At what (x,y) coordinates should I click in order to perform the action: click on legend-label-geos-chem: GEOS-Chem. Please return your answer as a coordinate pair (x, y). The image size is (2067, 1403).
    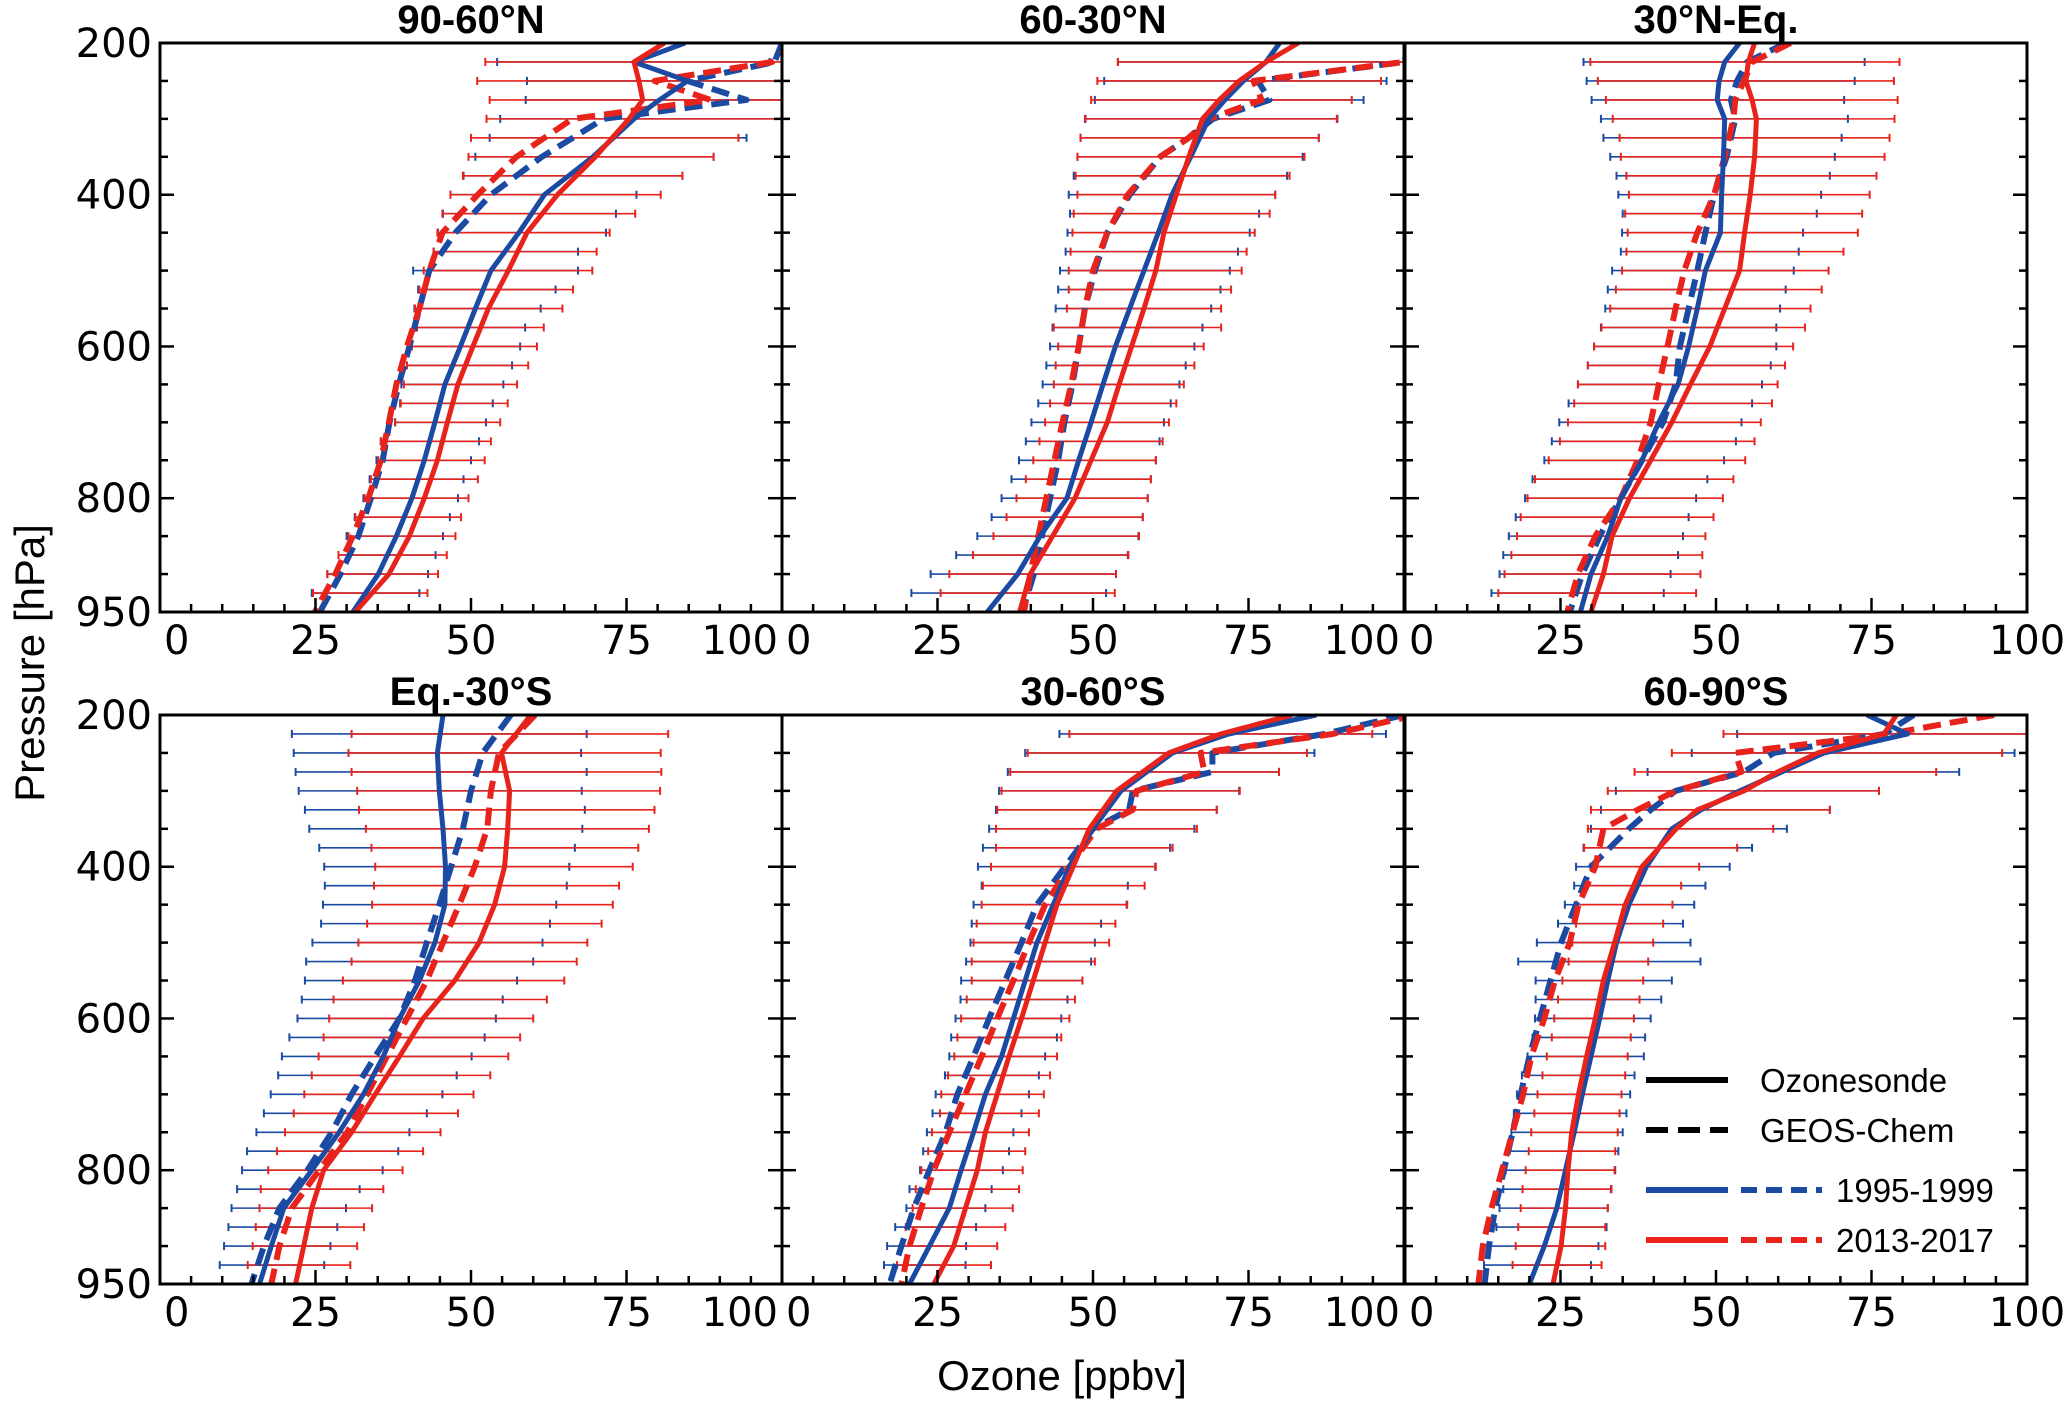
    Looking at the image, I should click on (1857, 1130).